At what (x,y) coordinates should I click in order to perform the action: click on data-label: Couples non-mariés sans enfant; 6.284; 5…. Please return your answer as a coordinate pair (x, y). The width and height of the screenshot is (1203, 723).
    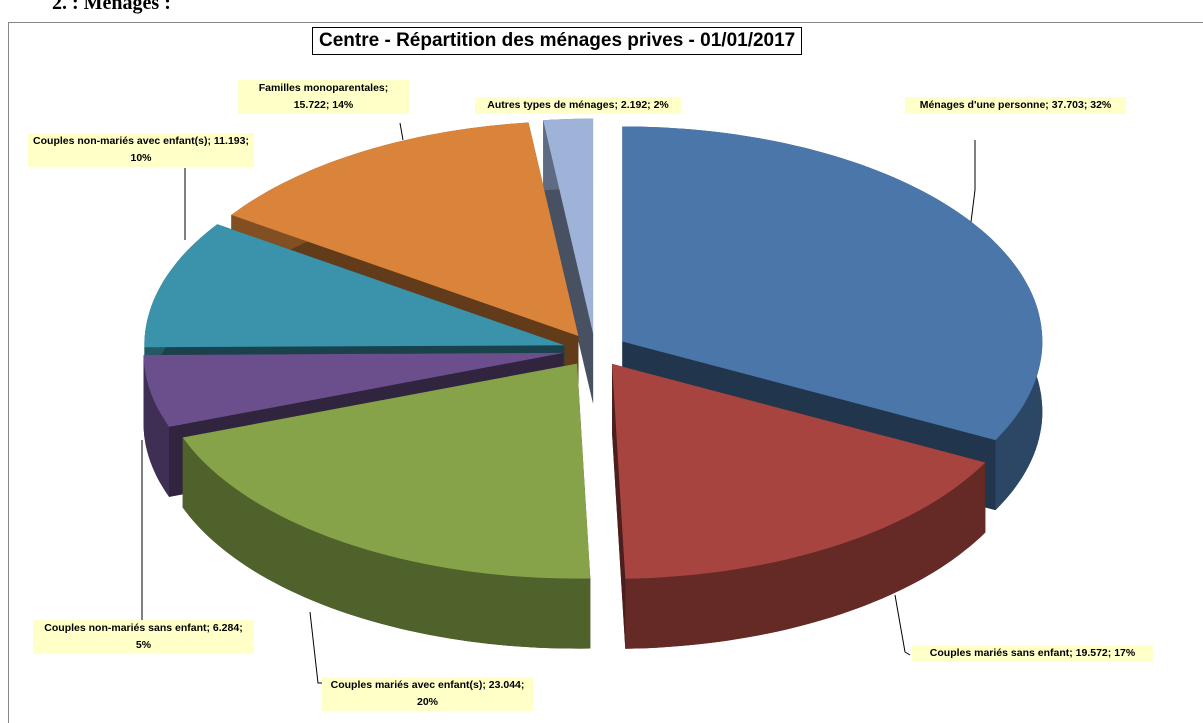
    Looking at the image, I should click on (143, 637).